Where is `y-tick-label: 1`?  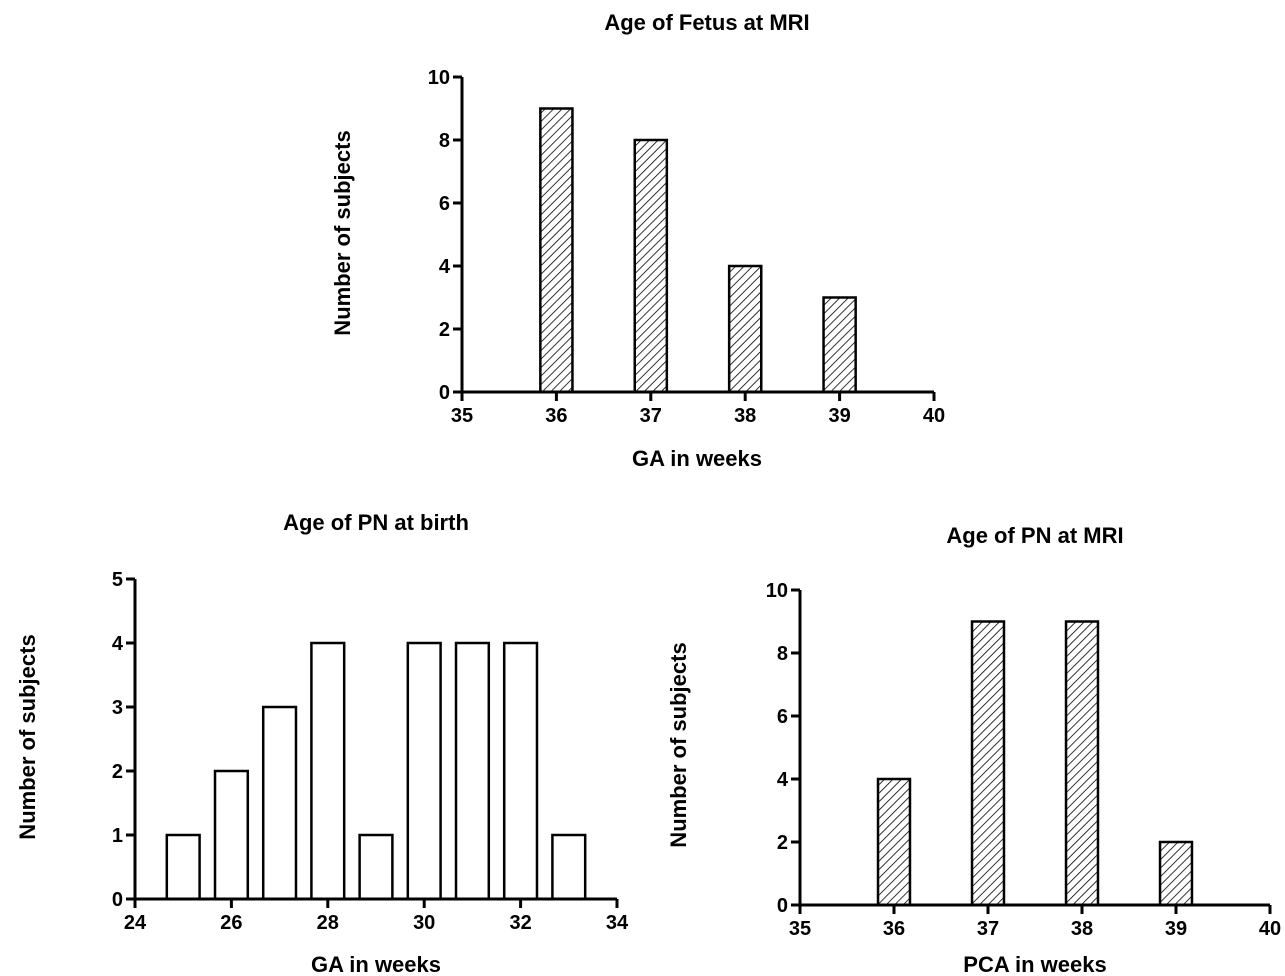
y-tick-label: 1 is located at coordinates (117, 836).